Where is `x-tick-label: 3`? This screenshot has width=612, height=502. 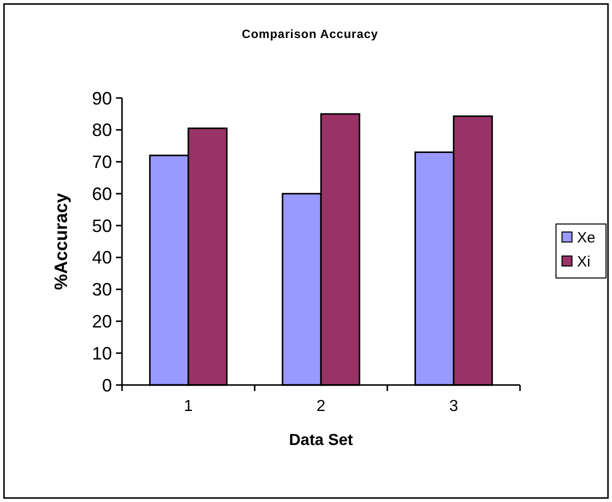 x-tick-label: 3 is located at coordinates (453, 406).